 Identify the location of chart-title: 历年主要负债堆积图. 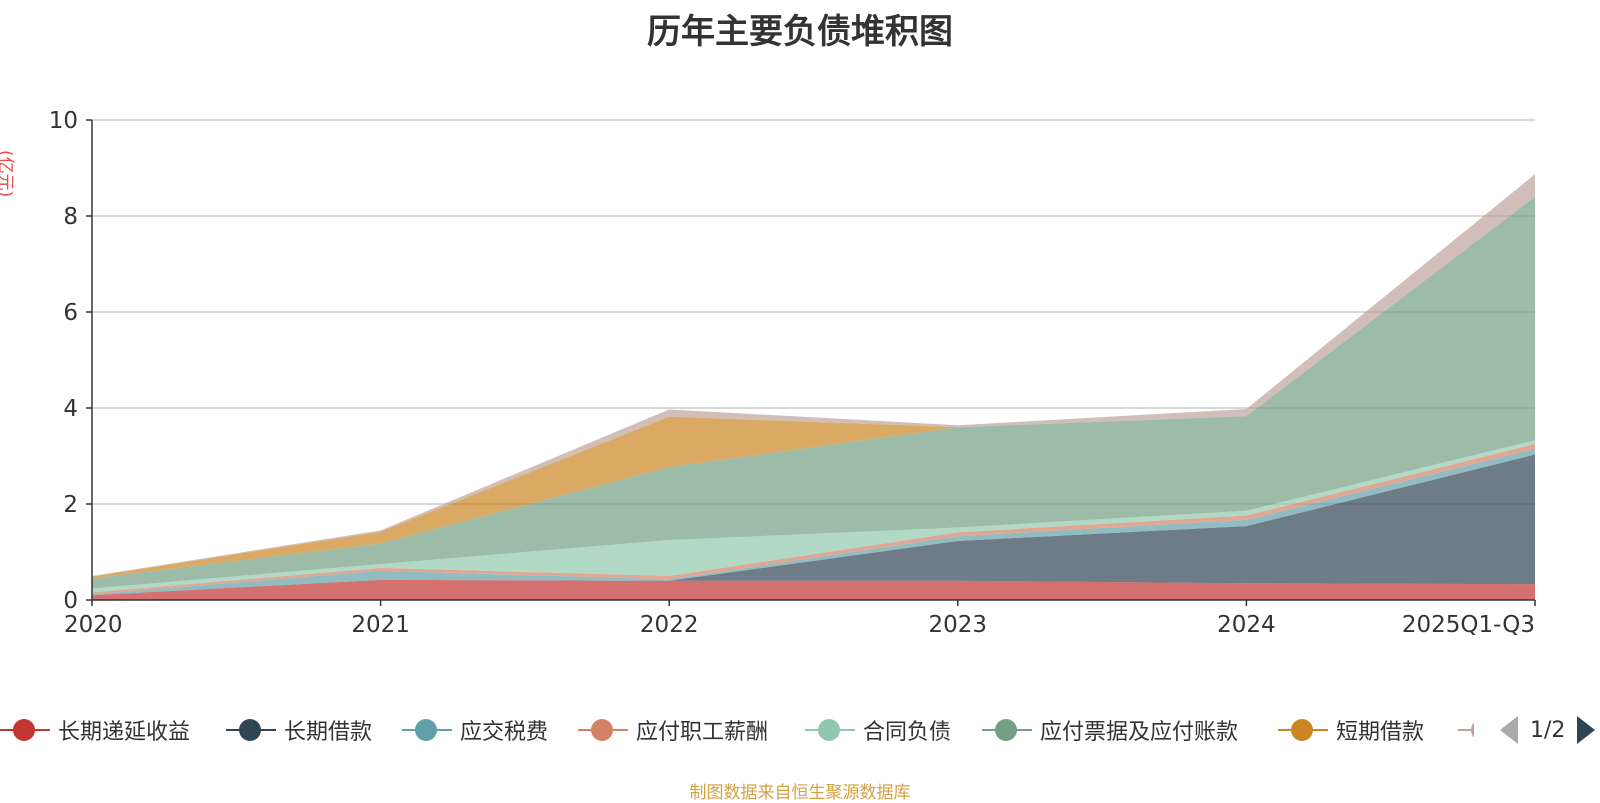
(800, 32).